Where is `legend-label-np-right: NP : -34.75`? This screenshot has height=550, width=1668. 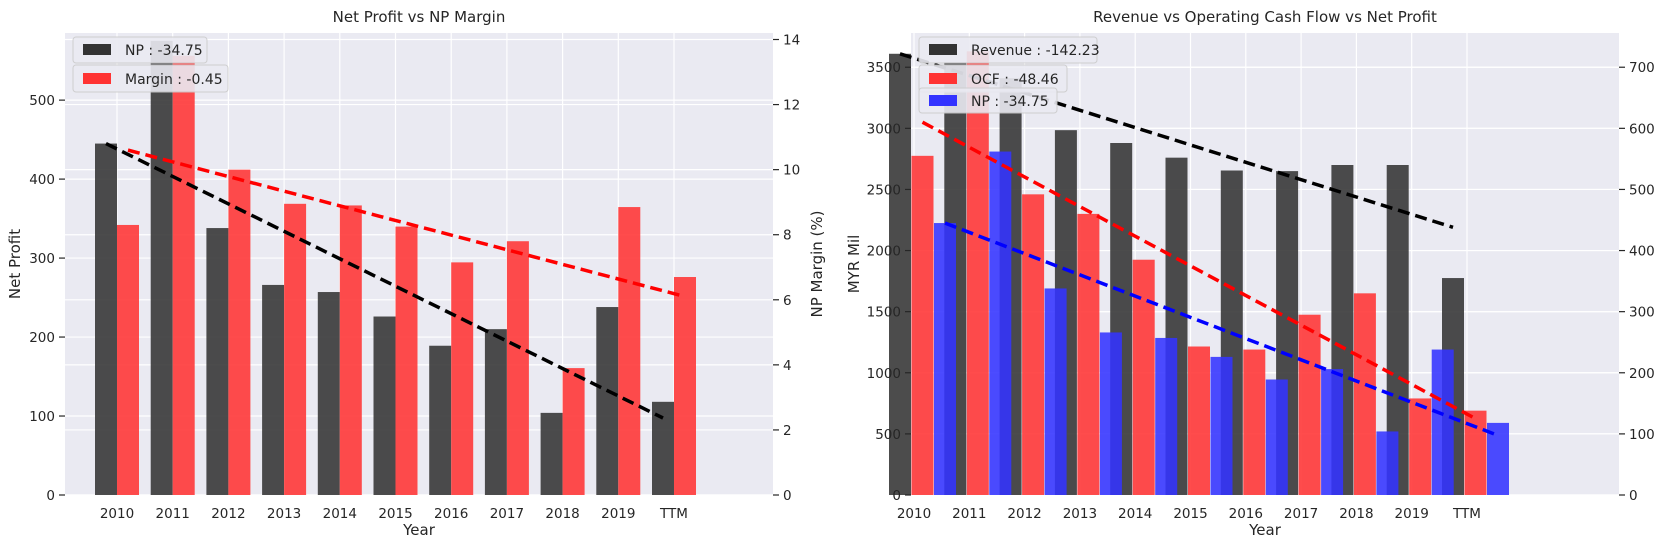 legend-label-np-right: NP : -34.75 is located at coordinates (1010, 102).